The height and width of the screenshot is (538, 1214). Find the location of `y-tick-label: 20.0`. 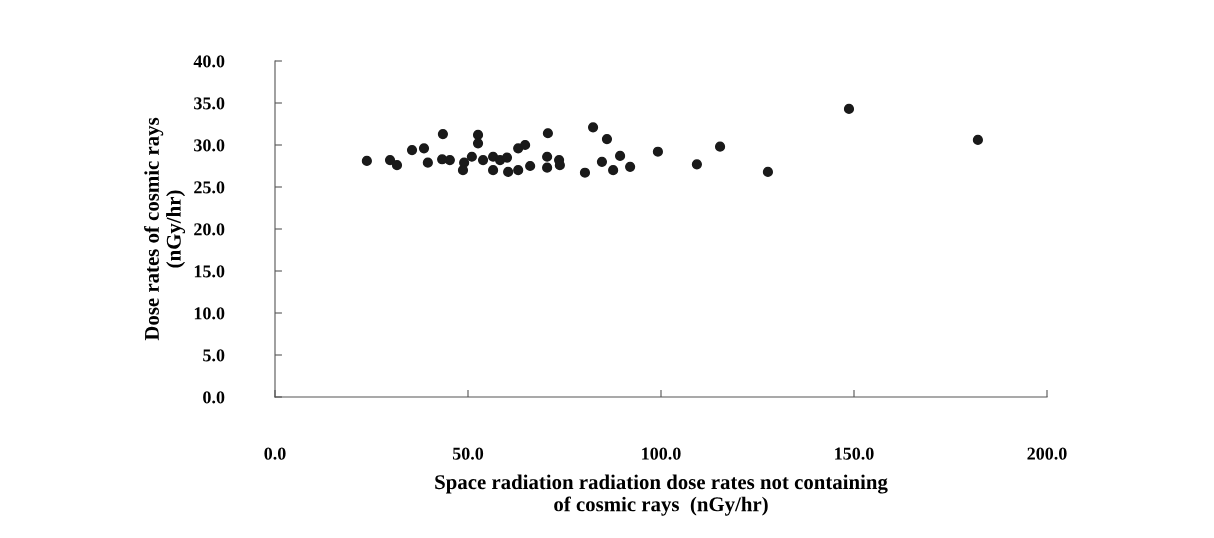

y-tick-label: 20.0 is located at coordinates (209, 229).